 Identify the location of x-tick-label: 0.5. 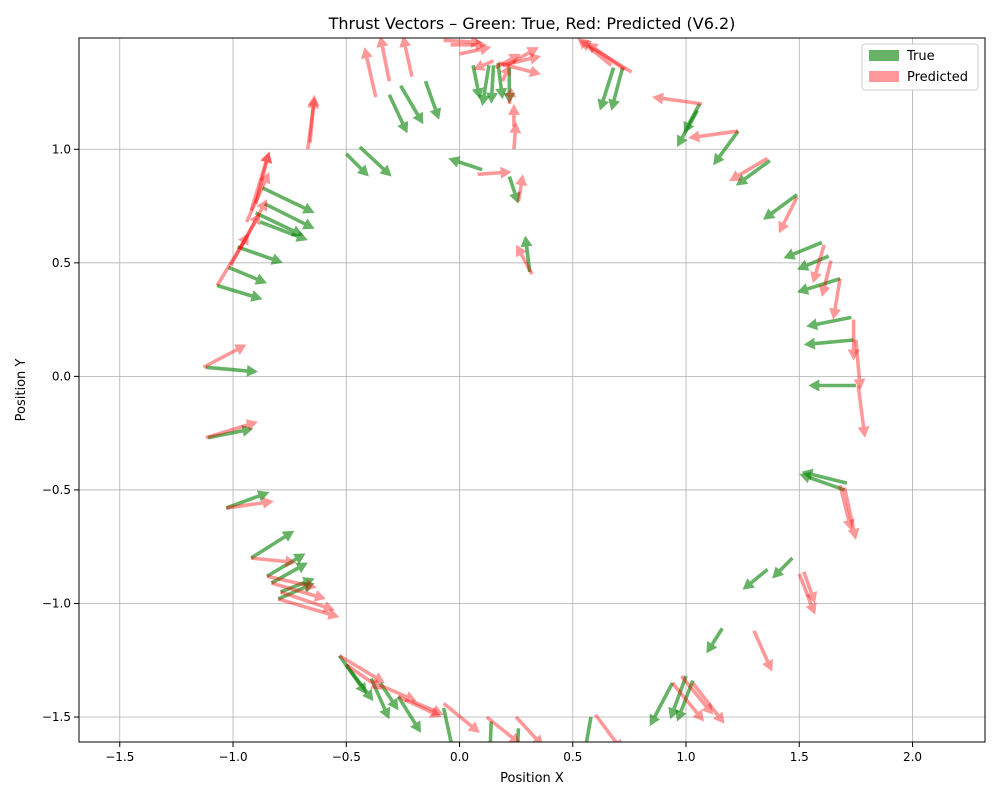
(572, 757).